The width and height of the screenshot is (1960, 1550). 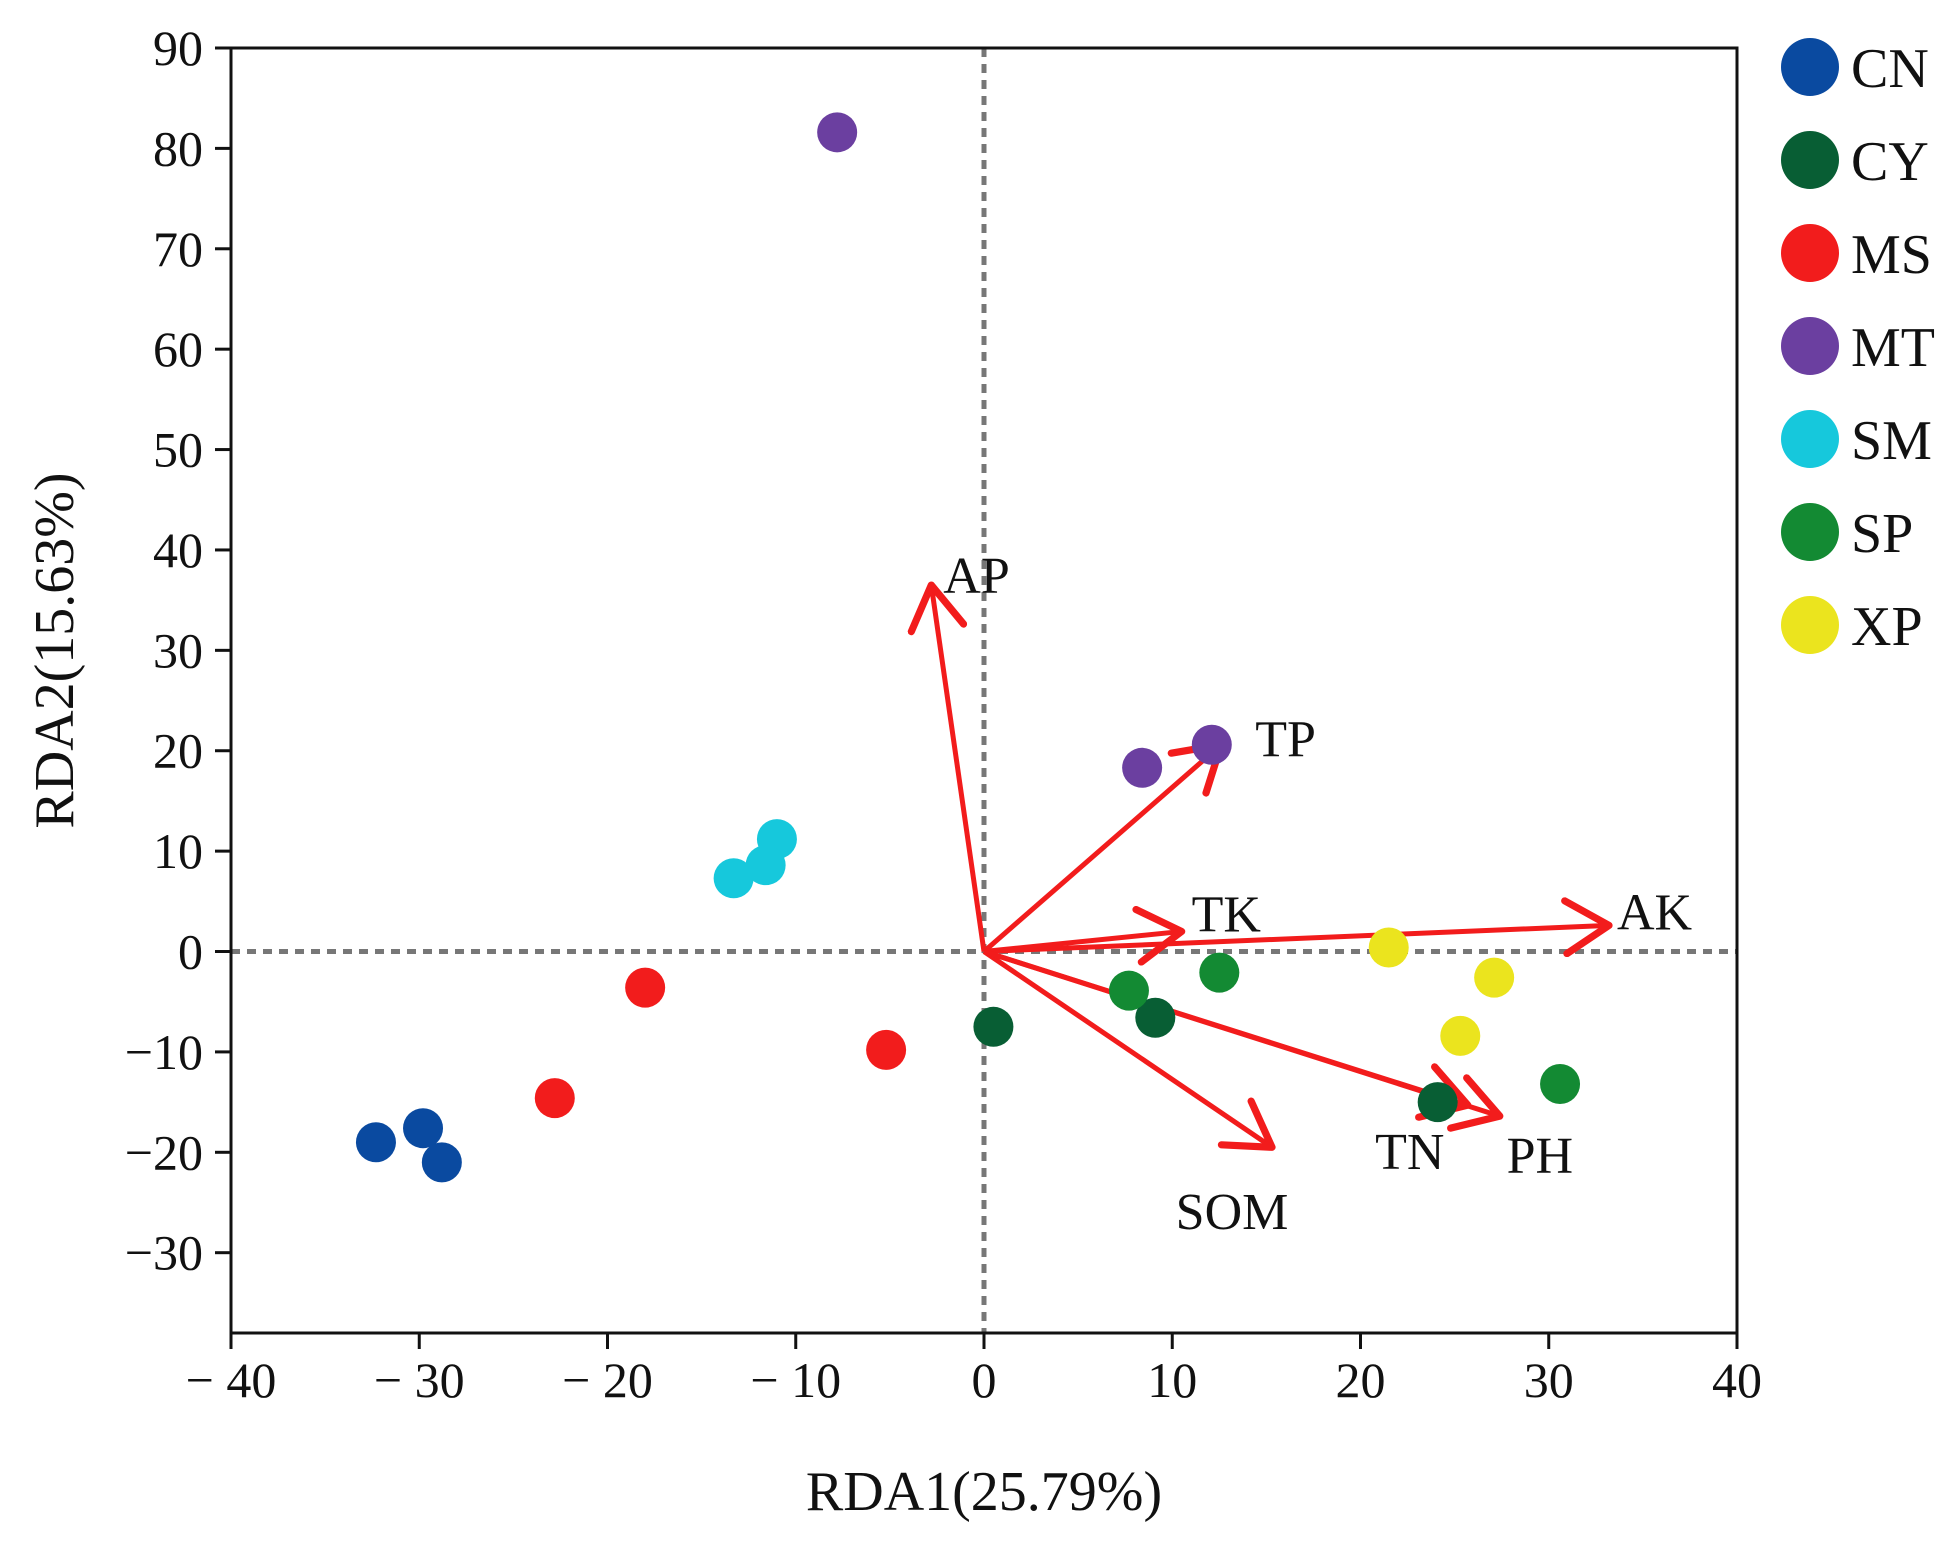 What do you see at coordinates (1227, 914) in the screenshot?
I see `vector-label-tk: TK` at bounding box center [1227, 914].